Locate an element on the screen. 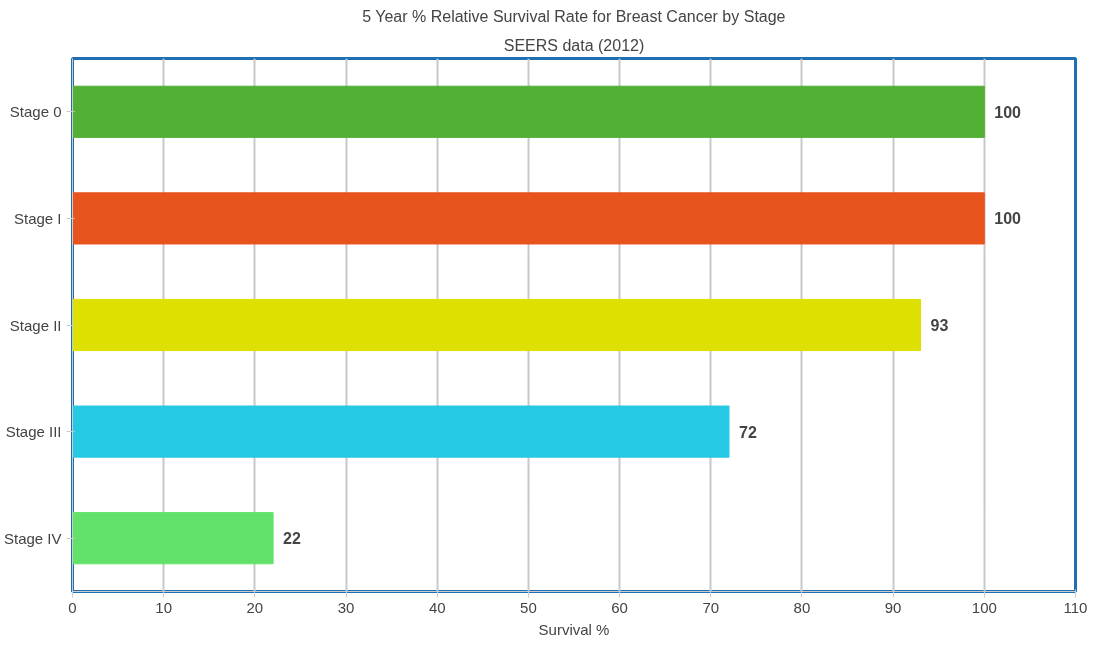  y-tick-label: Stage III is located at coordinates (33, 432).